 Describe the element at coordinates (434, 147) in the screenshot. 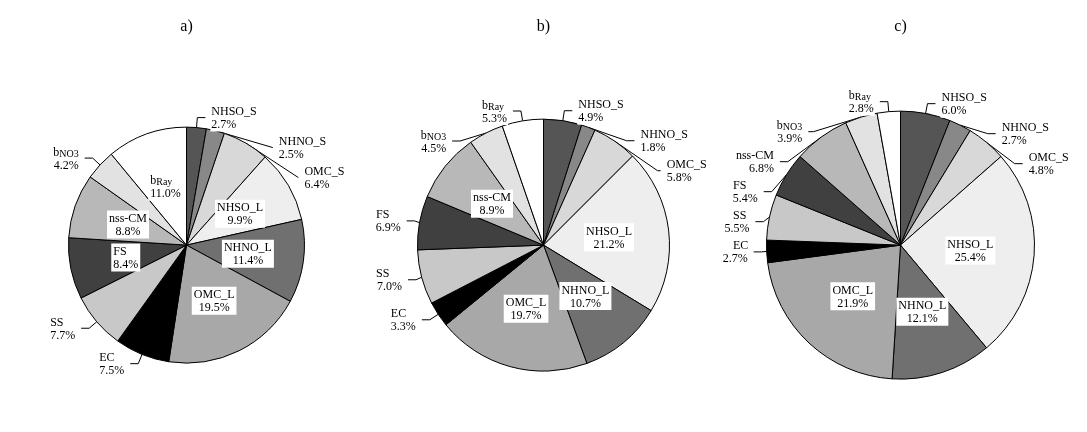

I see `data-label: 4.5%` at that location.